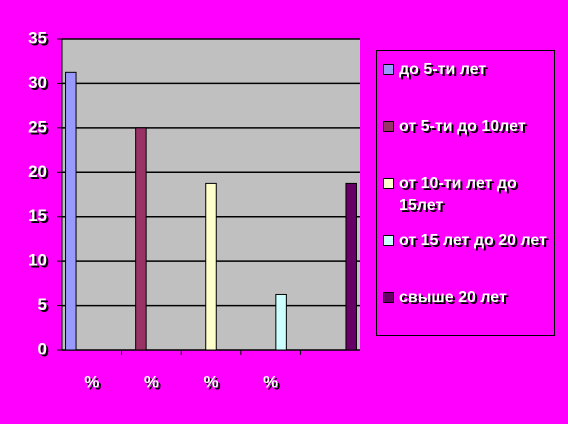 The image size is (568, 424). I want to click on y-tick-shadow: 30, so click(39, 84).